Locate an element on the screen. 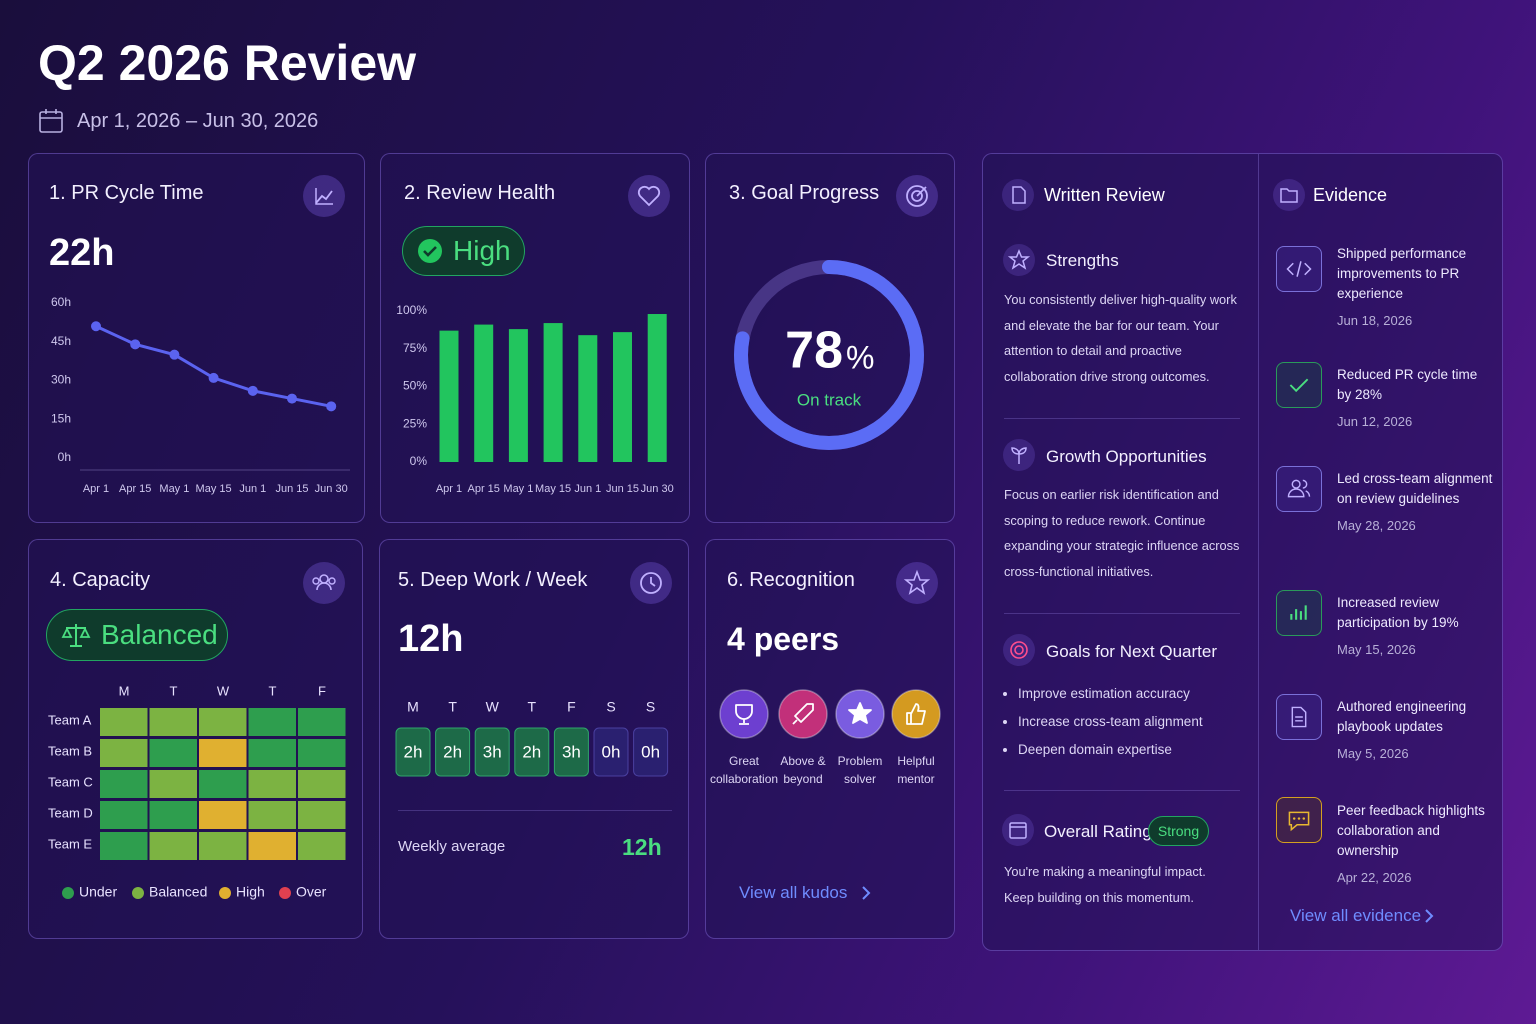 Image resolution: width=1536 pixels, height=1024 pixels. day-label: W is located at coordinates (493, 707).